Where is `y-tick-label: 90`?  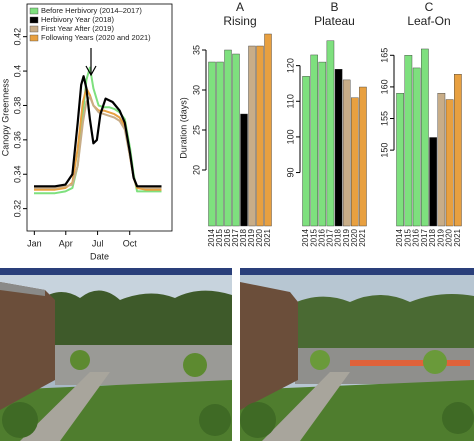
y-tick-label: 90 is located at coordinates (290, 173).